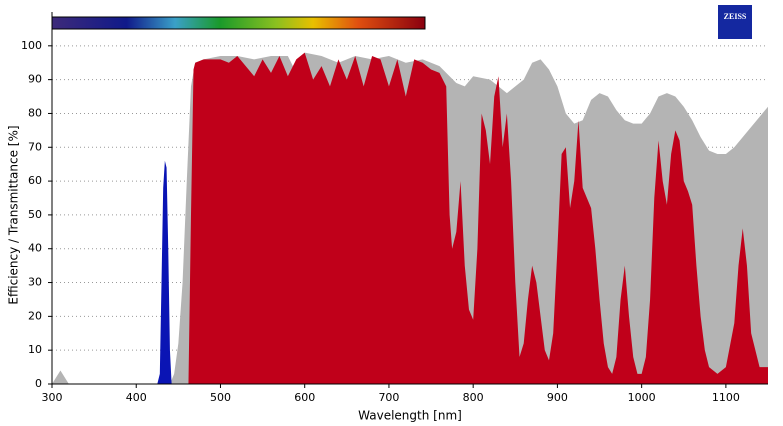 This screenshot has height=426, width=783. Describe the element at coordinates (35, 282) in the screenshot. I see `y-tick-label: 30` at that location.